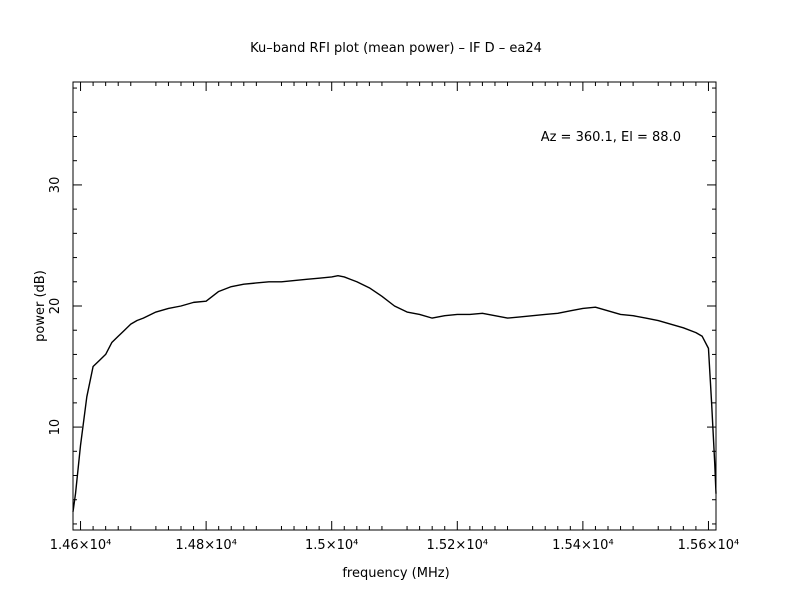 Image resolution: width=792 pixels, height=612 pixels. What do you see at coordinates (206, 545) in the screenshot?
I see `x-tick-label: 1.48×10⁴` at bounding box center [206, 545].